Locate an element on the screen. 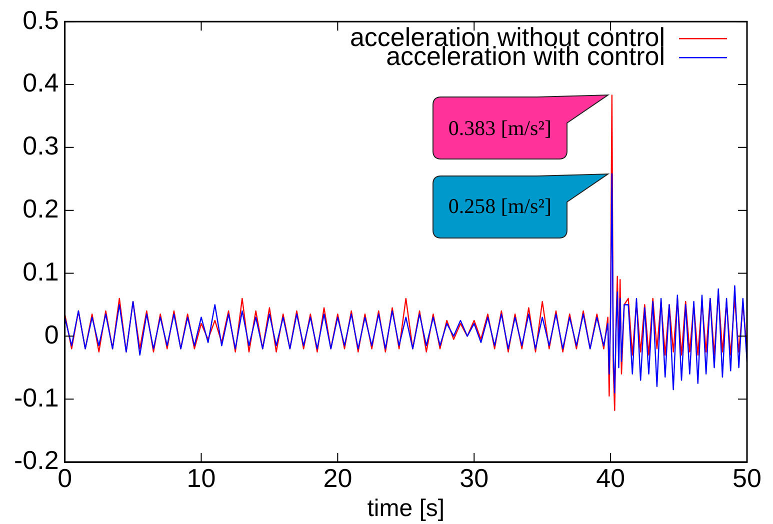 Image resolution: width=773 pixels, height=524 pixels. x-tick-label: 20 is located at coordinates (337, 477).